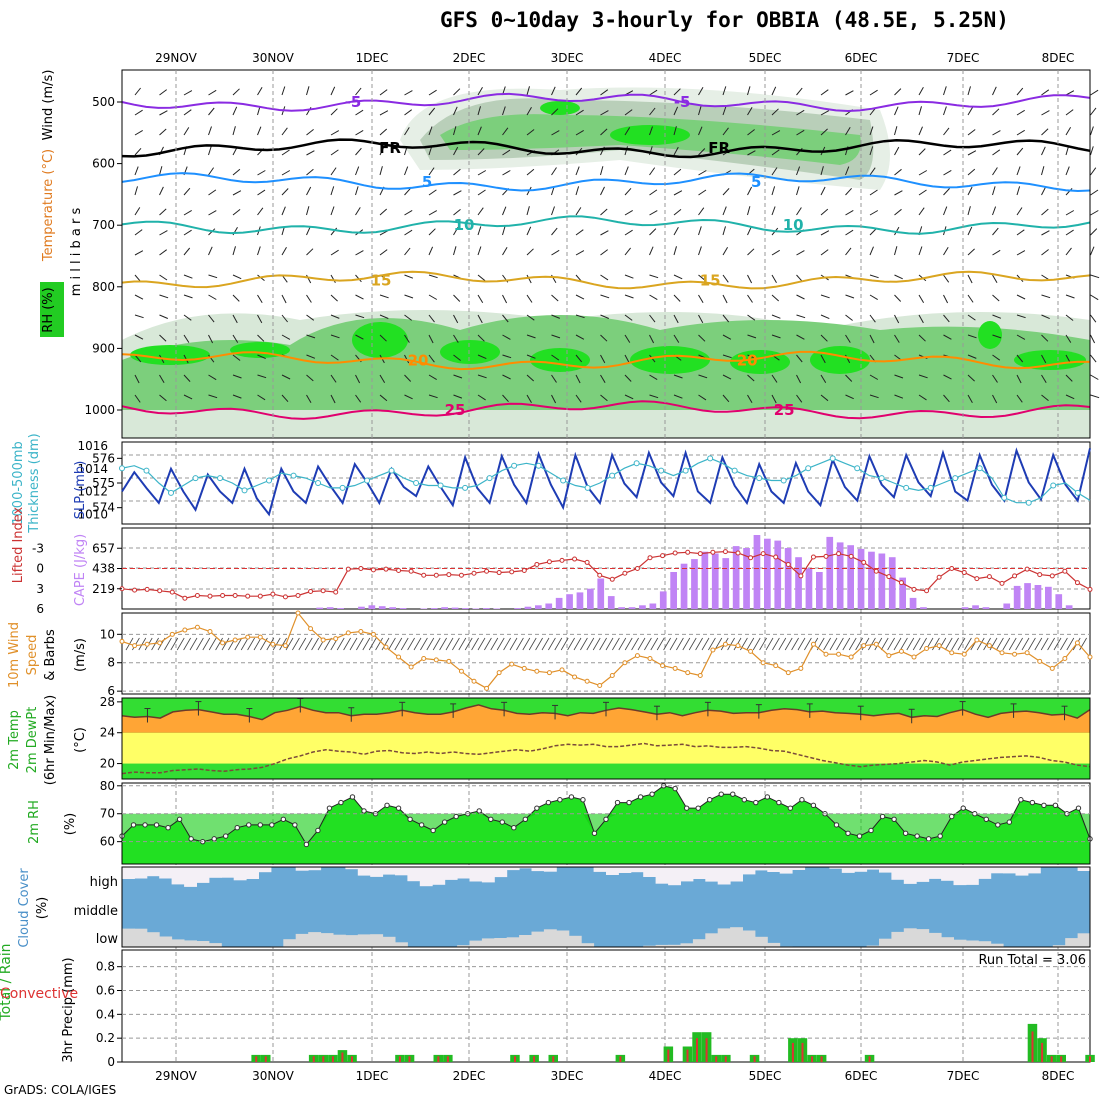 The width and height of the screenshot is (1100, 1100). I want to click on axis-label: (6hr Min/Max), so click(50, 740).